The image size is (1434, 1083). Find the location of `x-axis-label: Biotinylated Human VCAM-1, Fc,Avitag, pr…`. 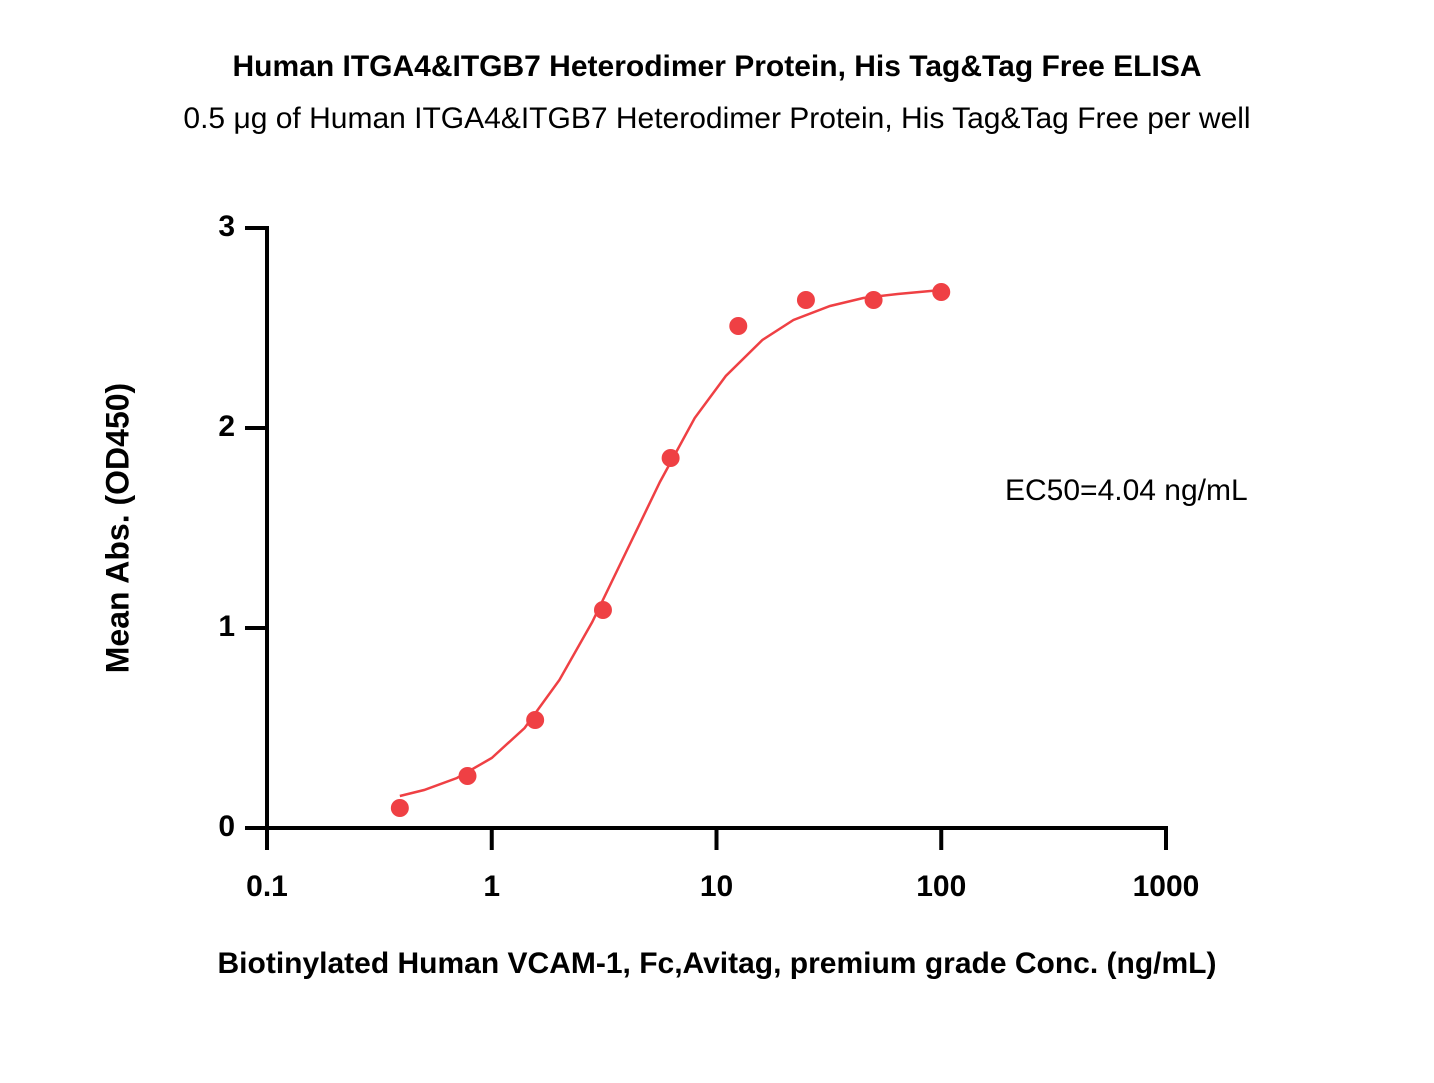

x-axis-label: Biotinylated Human VCAM-1, Fc,Avitag, pr… is located at coordinates (717, 963).